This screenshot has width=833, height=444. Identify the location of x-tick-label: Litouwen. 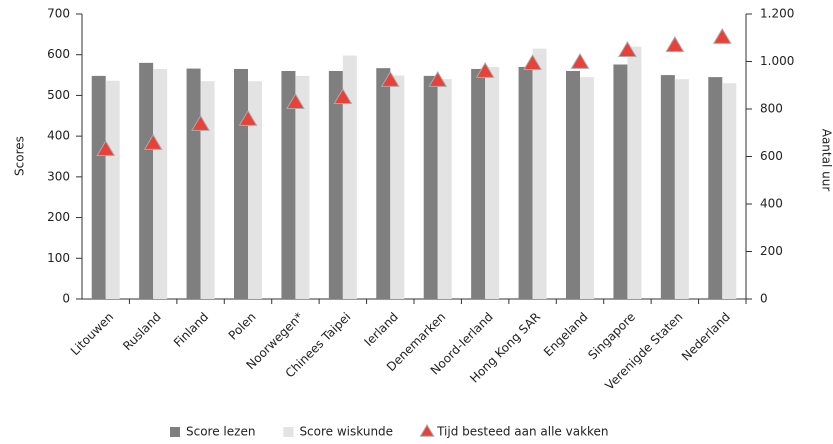
(92, 334).